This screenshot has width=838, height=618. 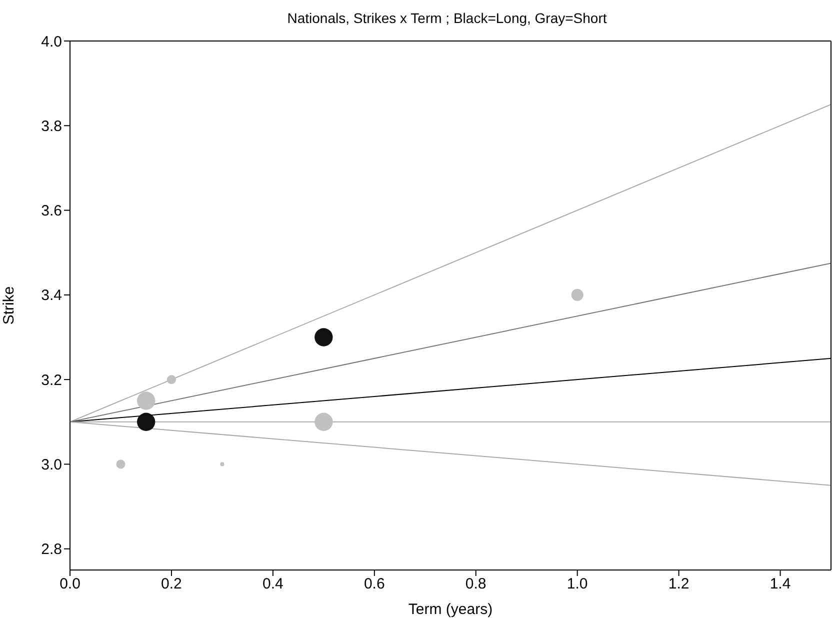 What do you see at coordinates (51, 126) in the screenshot?
I see `y-tick-label: 3.8` at bounding box center [51, 126].